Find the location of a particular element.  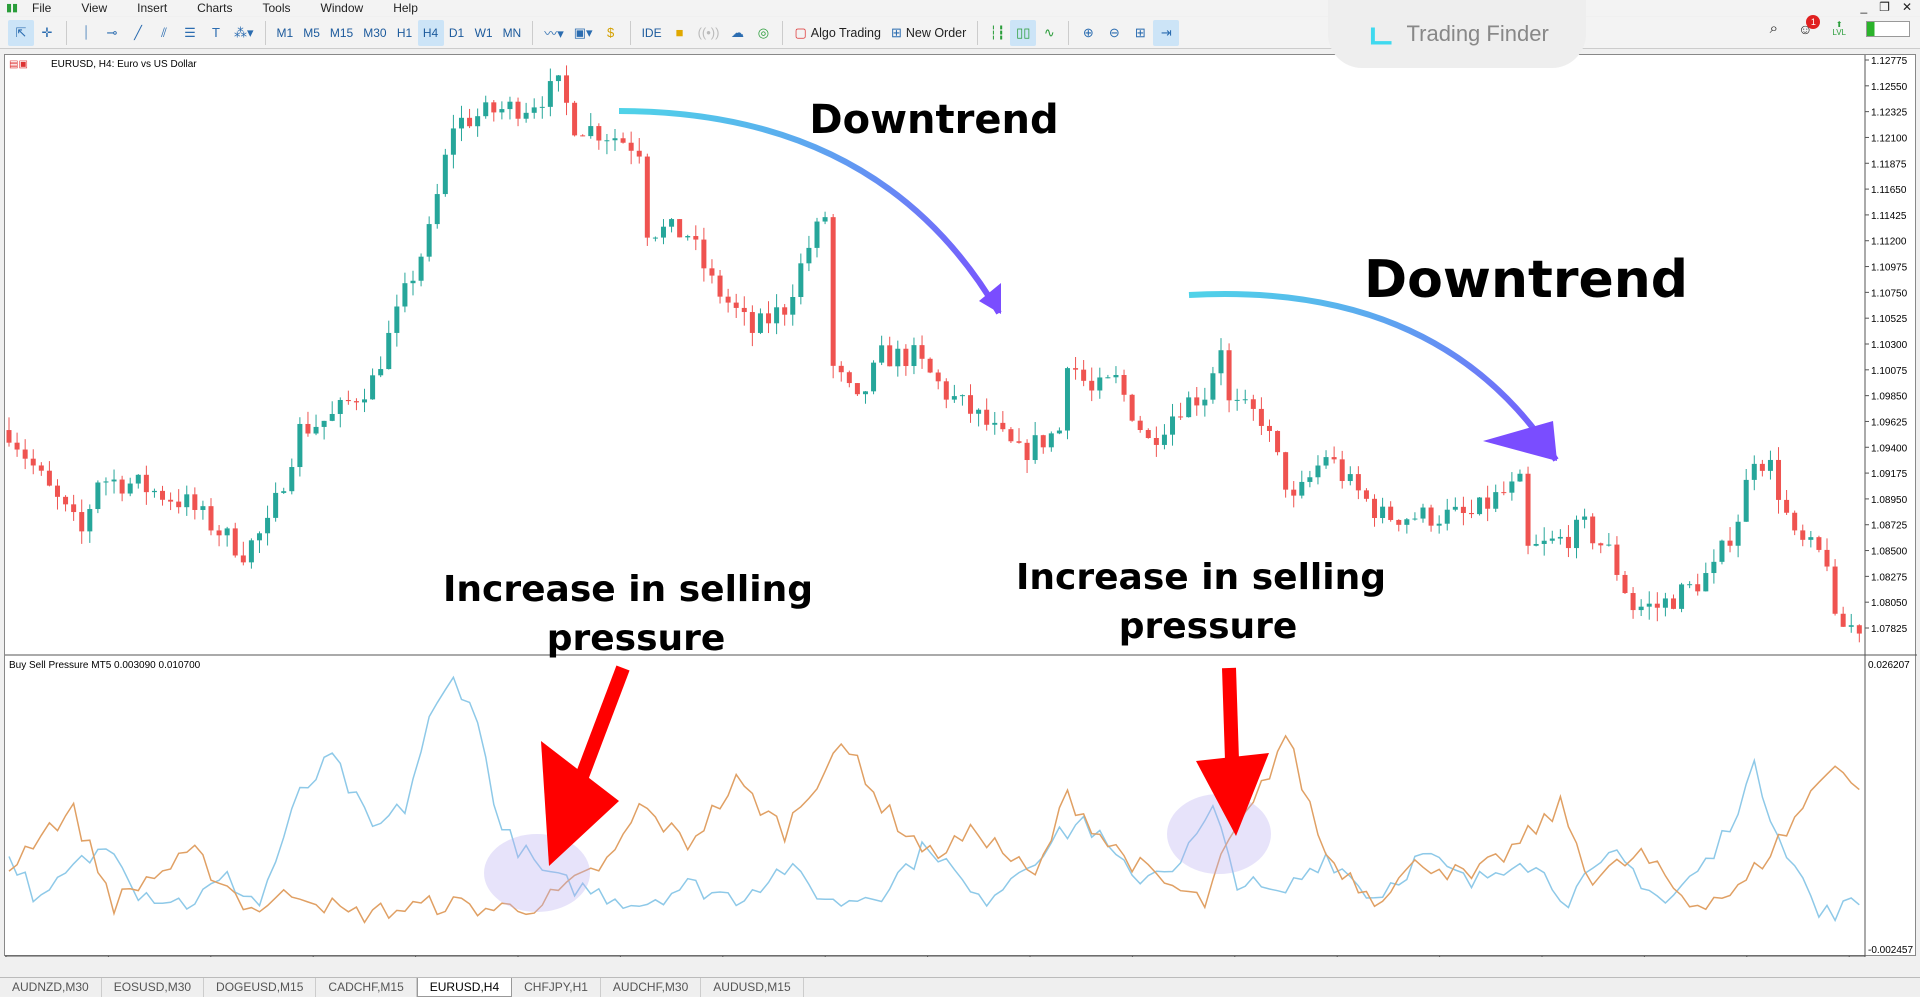

channel-icon: ⫽ is located at coordinates (164, 32).